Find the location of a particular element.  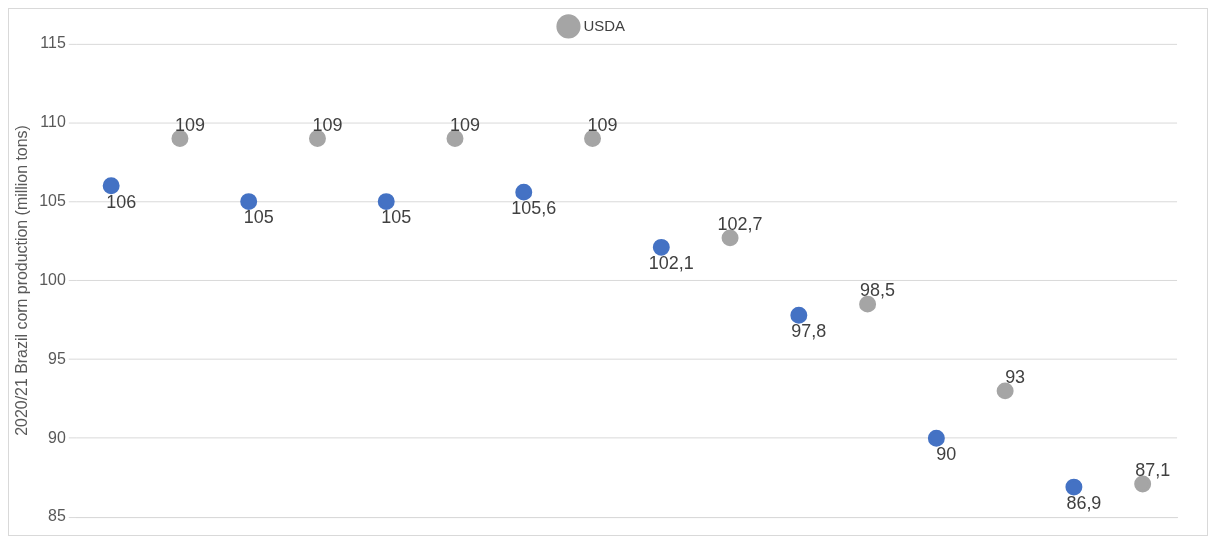

y-tick-label: 85 is located at coordinates (57, 516).